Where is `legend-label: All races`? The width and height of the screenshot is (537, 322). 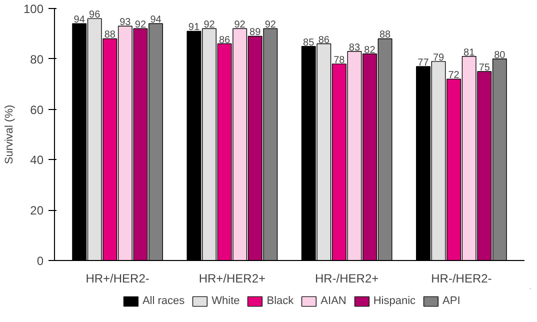 legend-label: All races is located at coordinates (163, 301).